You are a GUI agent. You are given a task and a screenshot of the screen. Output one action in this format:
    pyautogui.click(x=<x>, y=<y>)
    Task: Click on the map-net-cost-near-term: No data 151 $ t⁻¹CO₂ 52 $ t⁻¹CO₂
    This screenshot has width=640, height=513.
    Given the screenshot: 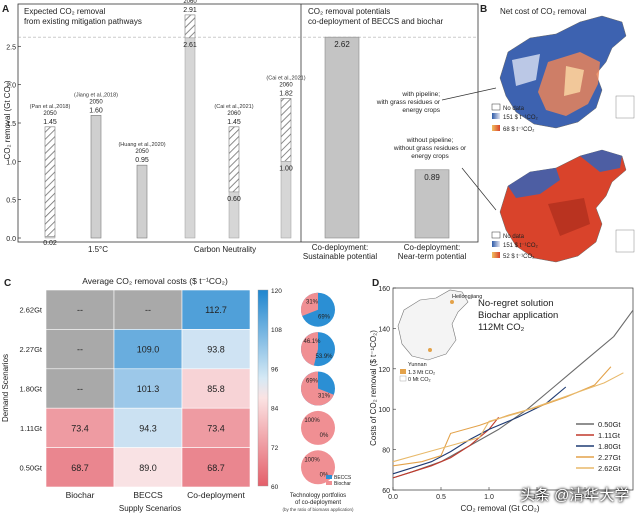 What is the action you would take?
    pyautogui.click(x=563, y=206)
    